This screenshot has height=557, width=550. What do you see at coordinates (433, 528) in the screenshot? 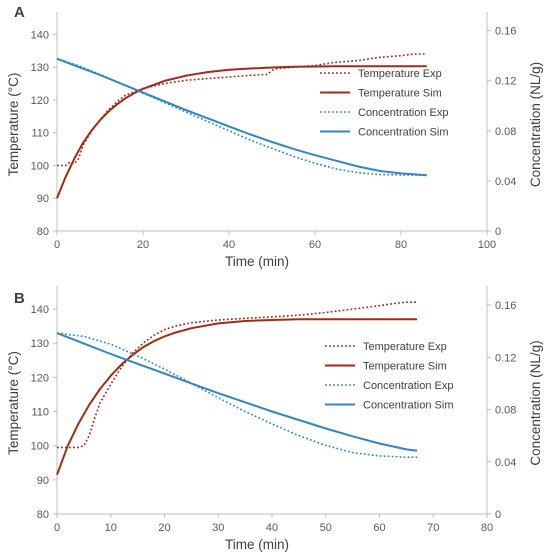
I see `x-tick-label: 70` at bounding box center [433, 528].